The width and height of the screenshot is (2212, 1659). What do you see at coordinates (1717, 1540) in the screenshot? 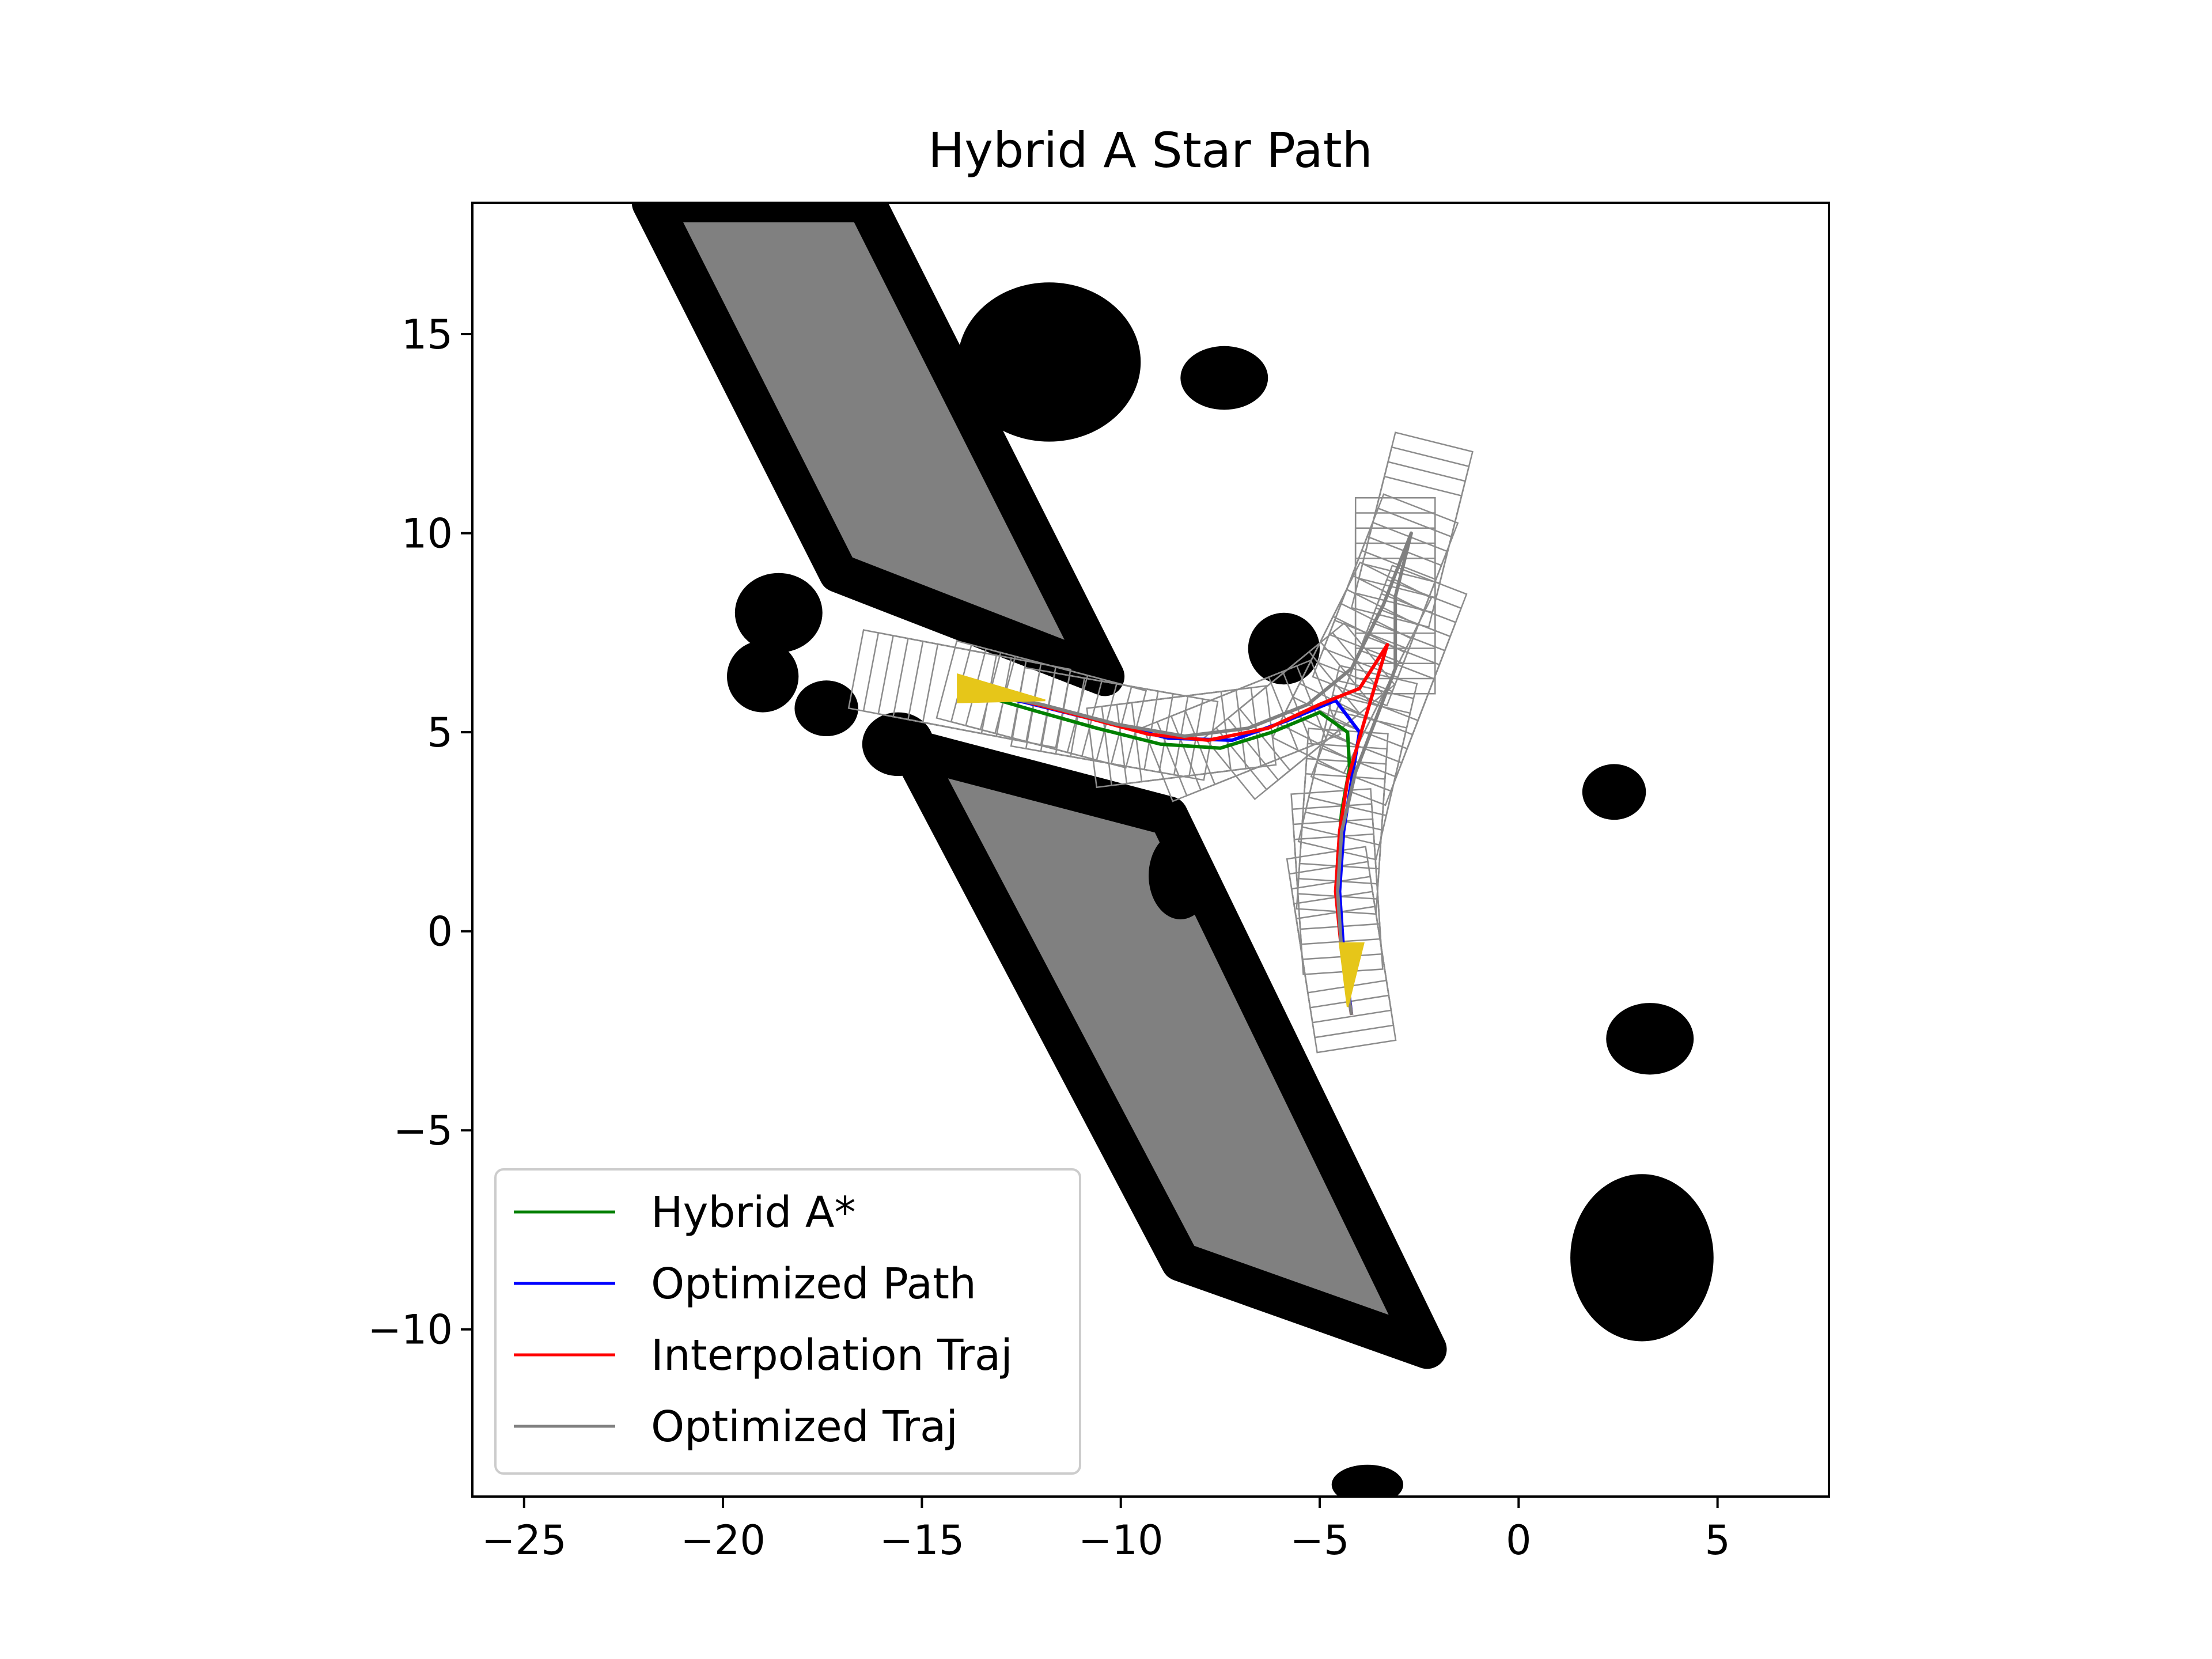
I see `x-tick-label: 5` at bounding box center [1717, 1540].